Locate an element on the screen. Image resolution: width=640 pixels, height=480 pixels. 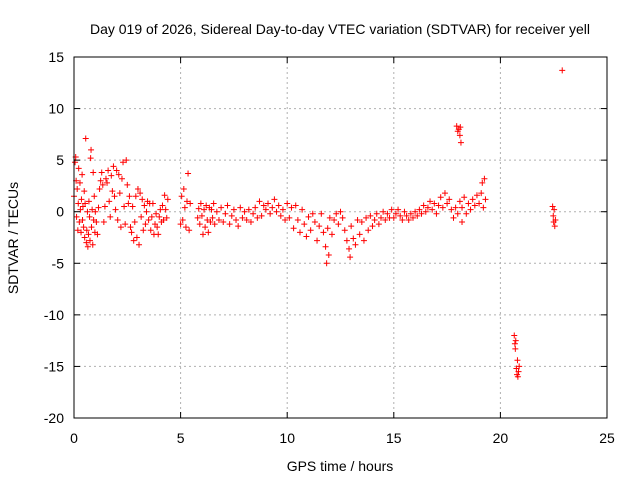
x-tick-label: 10 is located at coordinates (287, 438).